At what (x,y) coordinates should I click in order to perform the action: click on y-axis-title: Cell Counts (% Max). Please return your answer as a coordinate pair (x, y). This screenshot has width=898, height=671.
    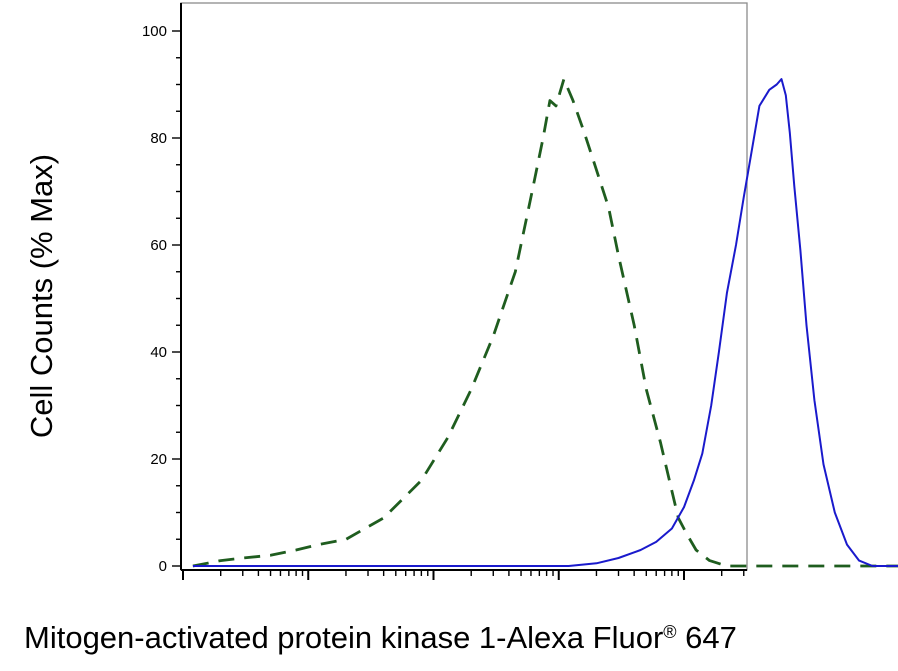
    Looking at the image, I should click on (41, 296).